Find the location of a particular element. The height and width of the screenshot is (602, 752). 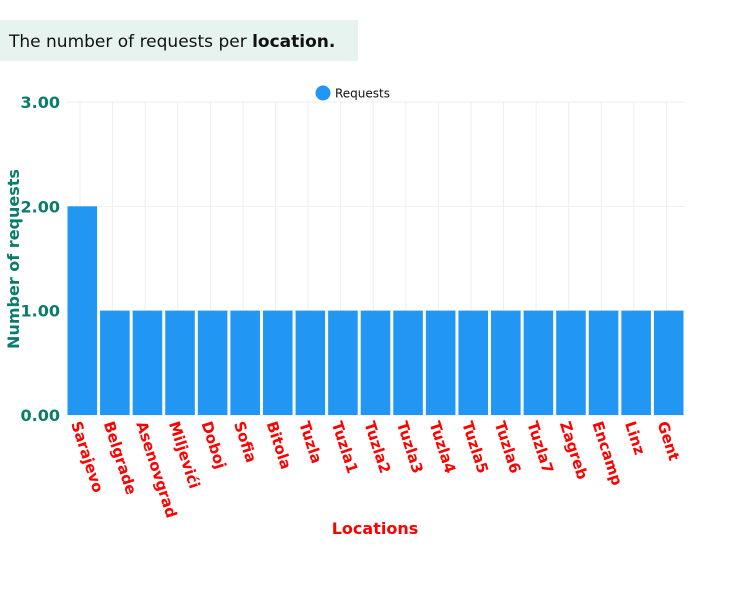

bar-doboj is located at coordinates (212, 362).